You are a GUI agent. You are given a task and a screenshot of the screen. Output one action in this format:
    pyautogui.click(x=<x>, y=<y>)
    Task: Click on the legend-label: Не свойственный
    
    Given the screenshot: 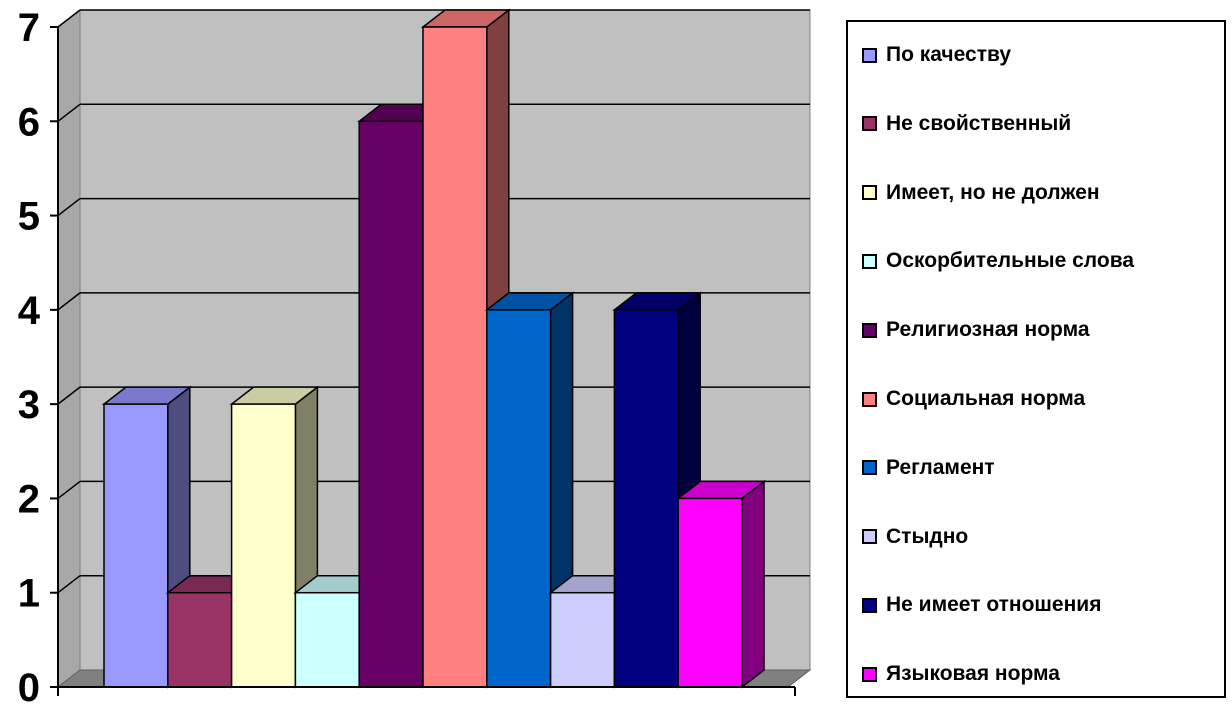 What is the action you would take?
    pyautogui.click(x=979, y=123)
    